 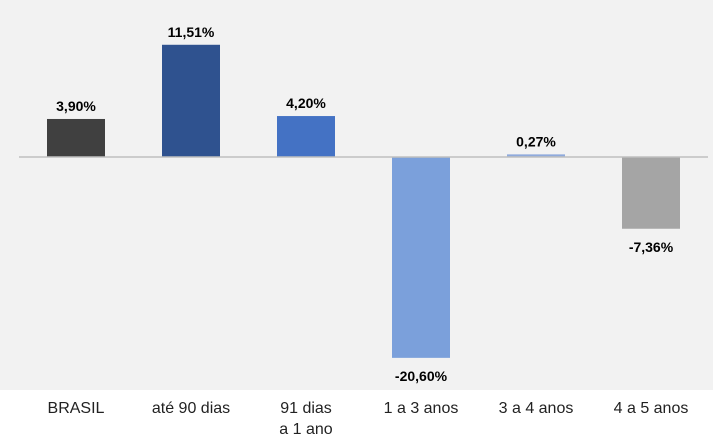 I want to click on category-label-3-line-1: 91 dias, so click(x=306, y=408).